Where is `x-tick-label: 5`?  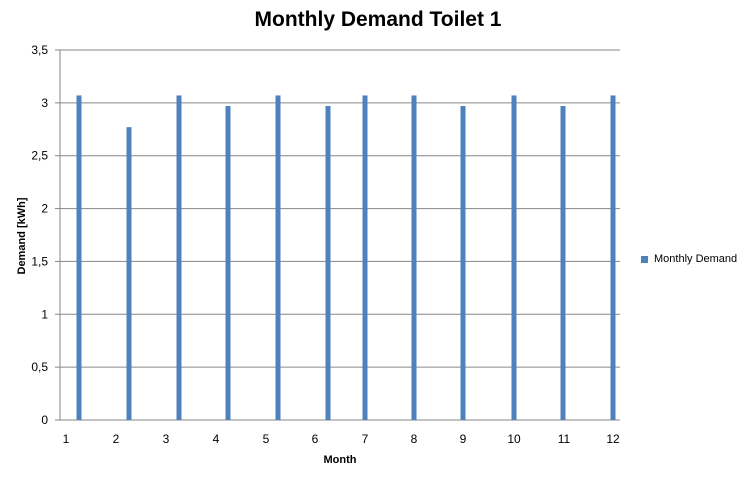
x-tick-label: 5 is located at coordinates (266, 439).